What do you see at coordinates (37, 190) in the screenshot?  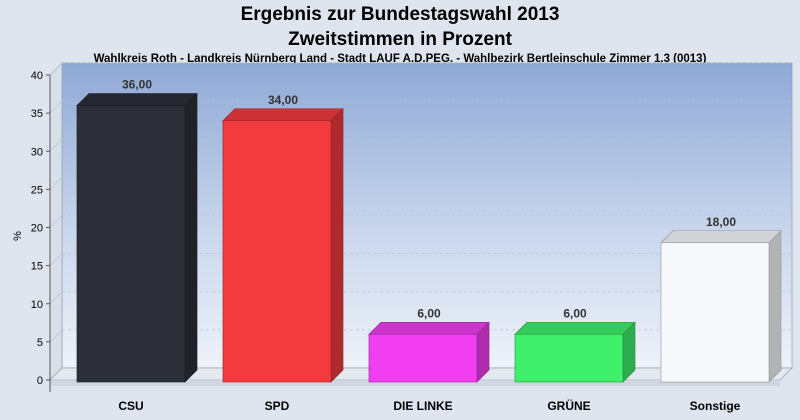 I see `y-tick-label: 25` at bounding box center [37, 190].